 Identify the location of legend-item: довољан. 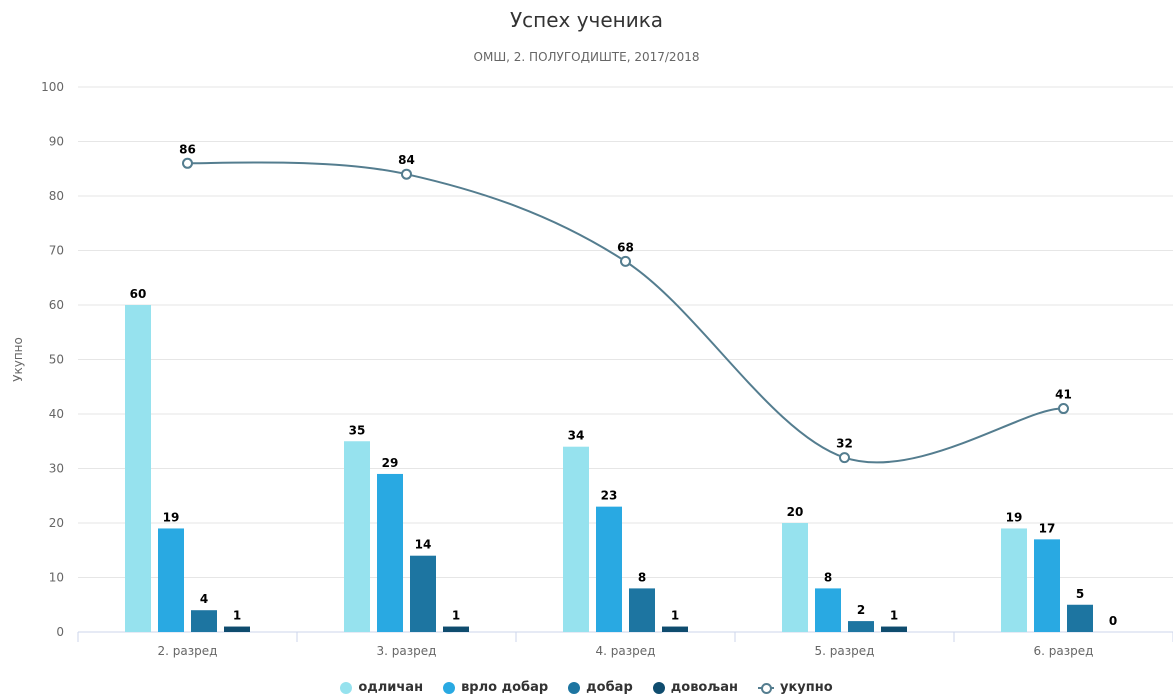
(695, 687).